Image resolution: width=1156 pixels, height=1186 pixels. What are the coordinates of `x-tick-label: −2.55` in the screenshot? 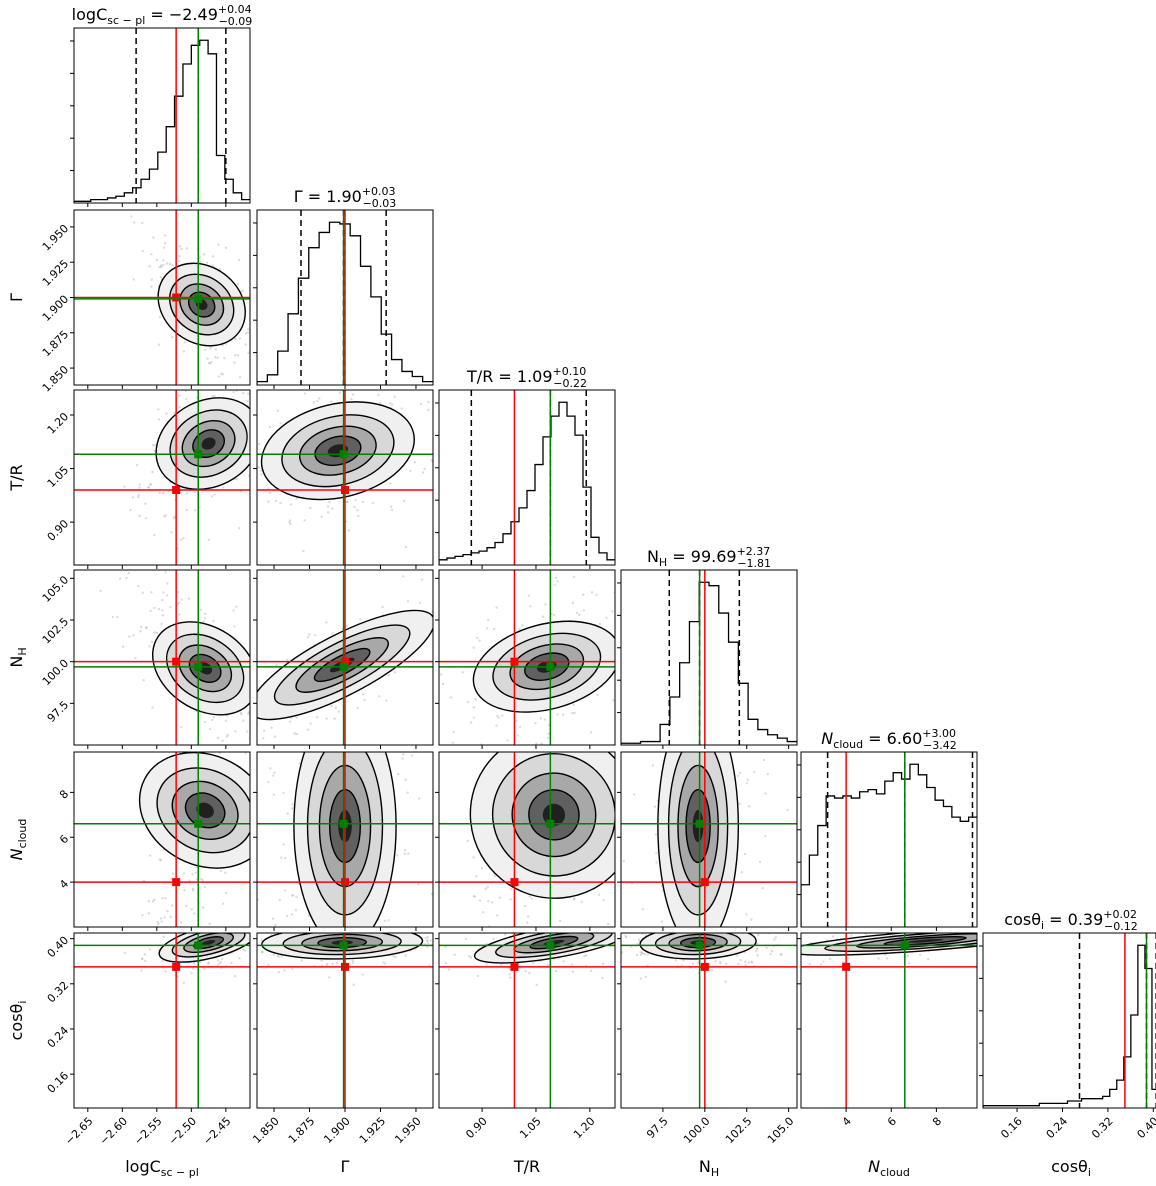 It's located at (148, 1131).